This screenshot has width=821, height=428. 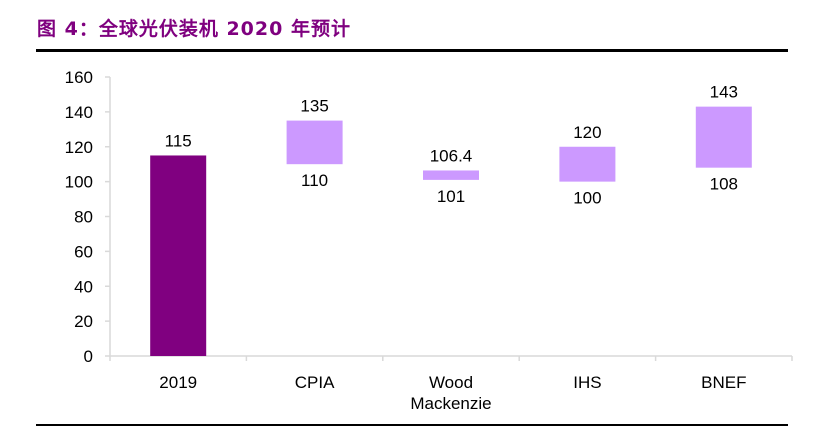 I want to click on y-tick-label: 60, so click(x=83, y=251).